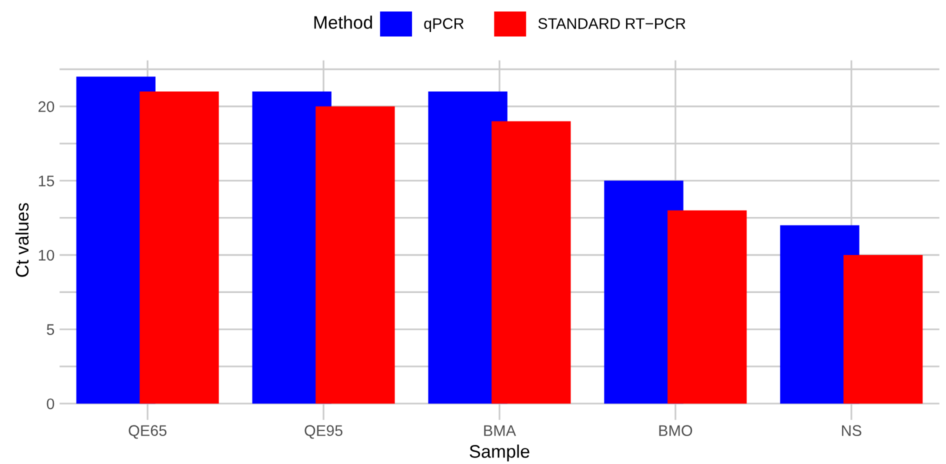  Describe the element at coordinates (46, 181) in the screenshot. I see `y-tick-label: 15` at that location.